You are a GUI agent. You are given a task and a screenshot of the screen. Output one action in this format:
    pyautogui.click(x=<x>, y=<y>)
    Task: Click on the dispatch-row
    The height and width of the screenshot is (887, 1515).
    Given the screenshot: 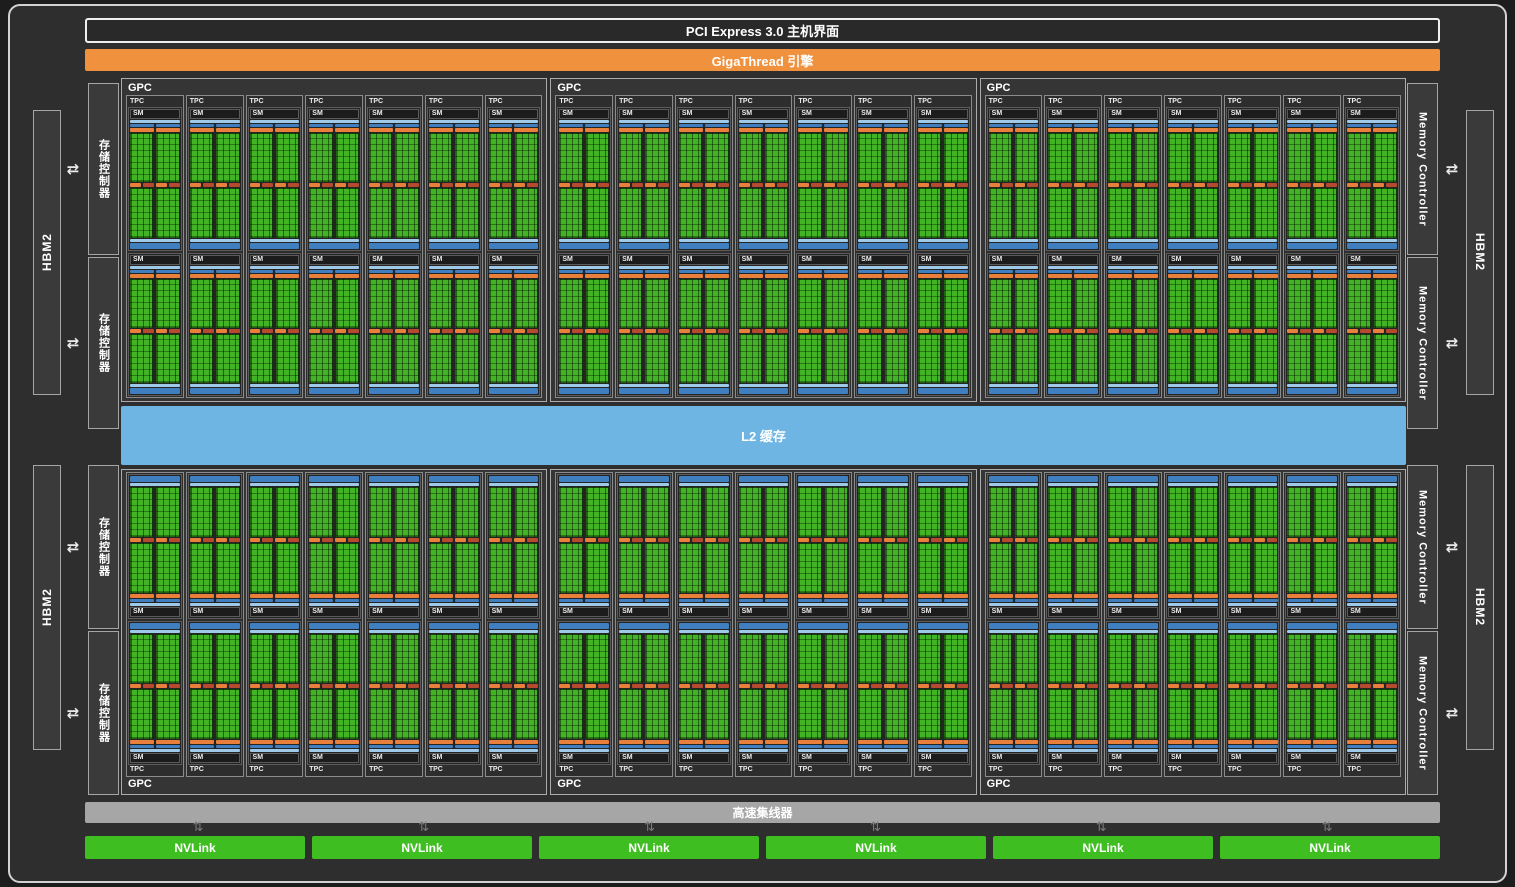 What is the action you would take?
    pyautogui.click(x=644, y=271)
    